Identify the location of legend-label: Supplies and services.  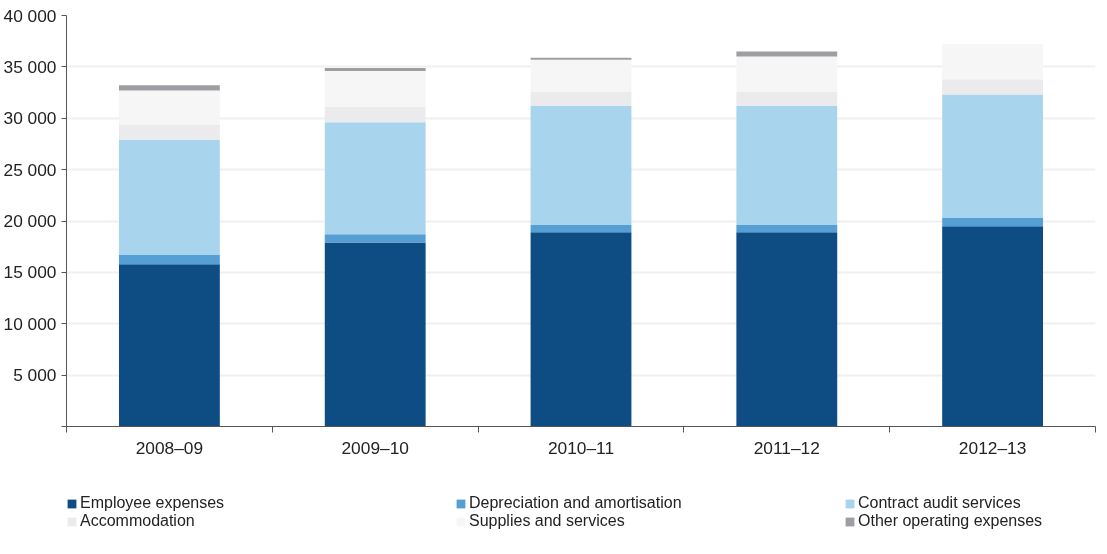
(547, 521).